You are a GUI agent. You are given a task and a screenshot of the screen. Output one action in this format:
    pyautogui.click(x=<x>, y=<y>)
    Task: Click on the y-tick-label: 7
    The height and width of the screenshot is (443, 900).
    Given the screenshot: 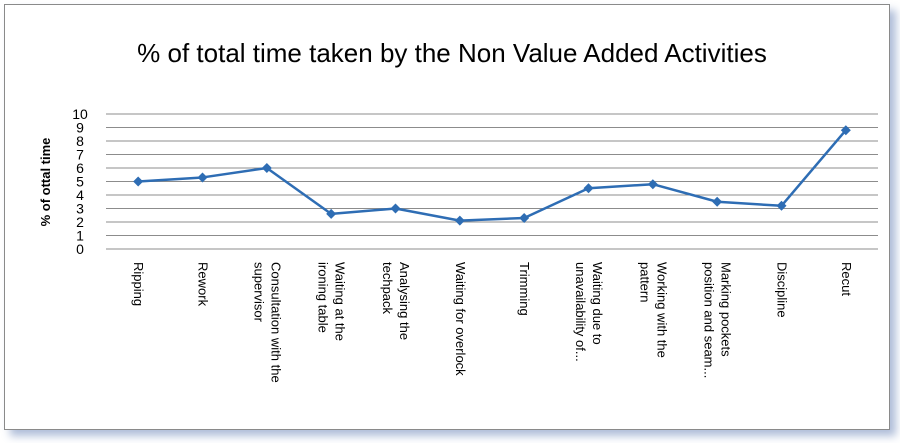 What is the action you would take?
    pyautogui.click(x=80, y=155)
    